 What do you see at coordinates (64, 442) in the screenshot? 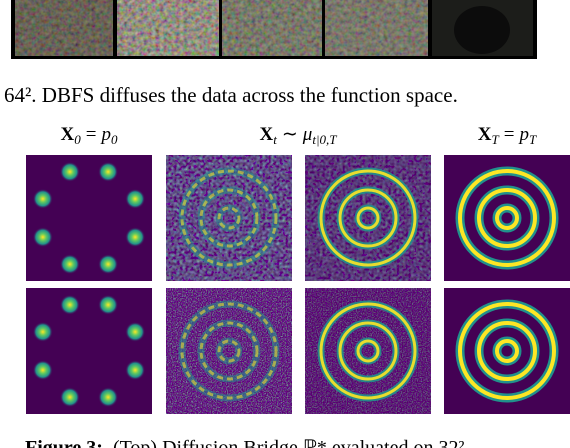
I see `caption-label: Figure 3:` at bounding box center [64, 442].